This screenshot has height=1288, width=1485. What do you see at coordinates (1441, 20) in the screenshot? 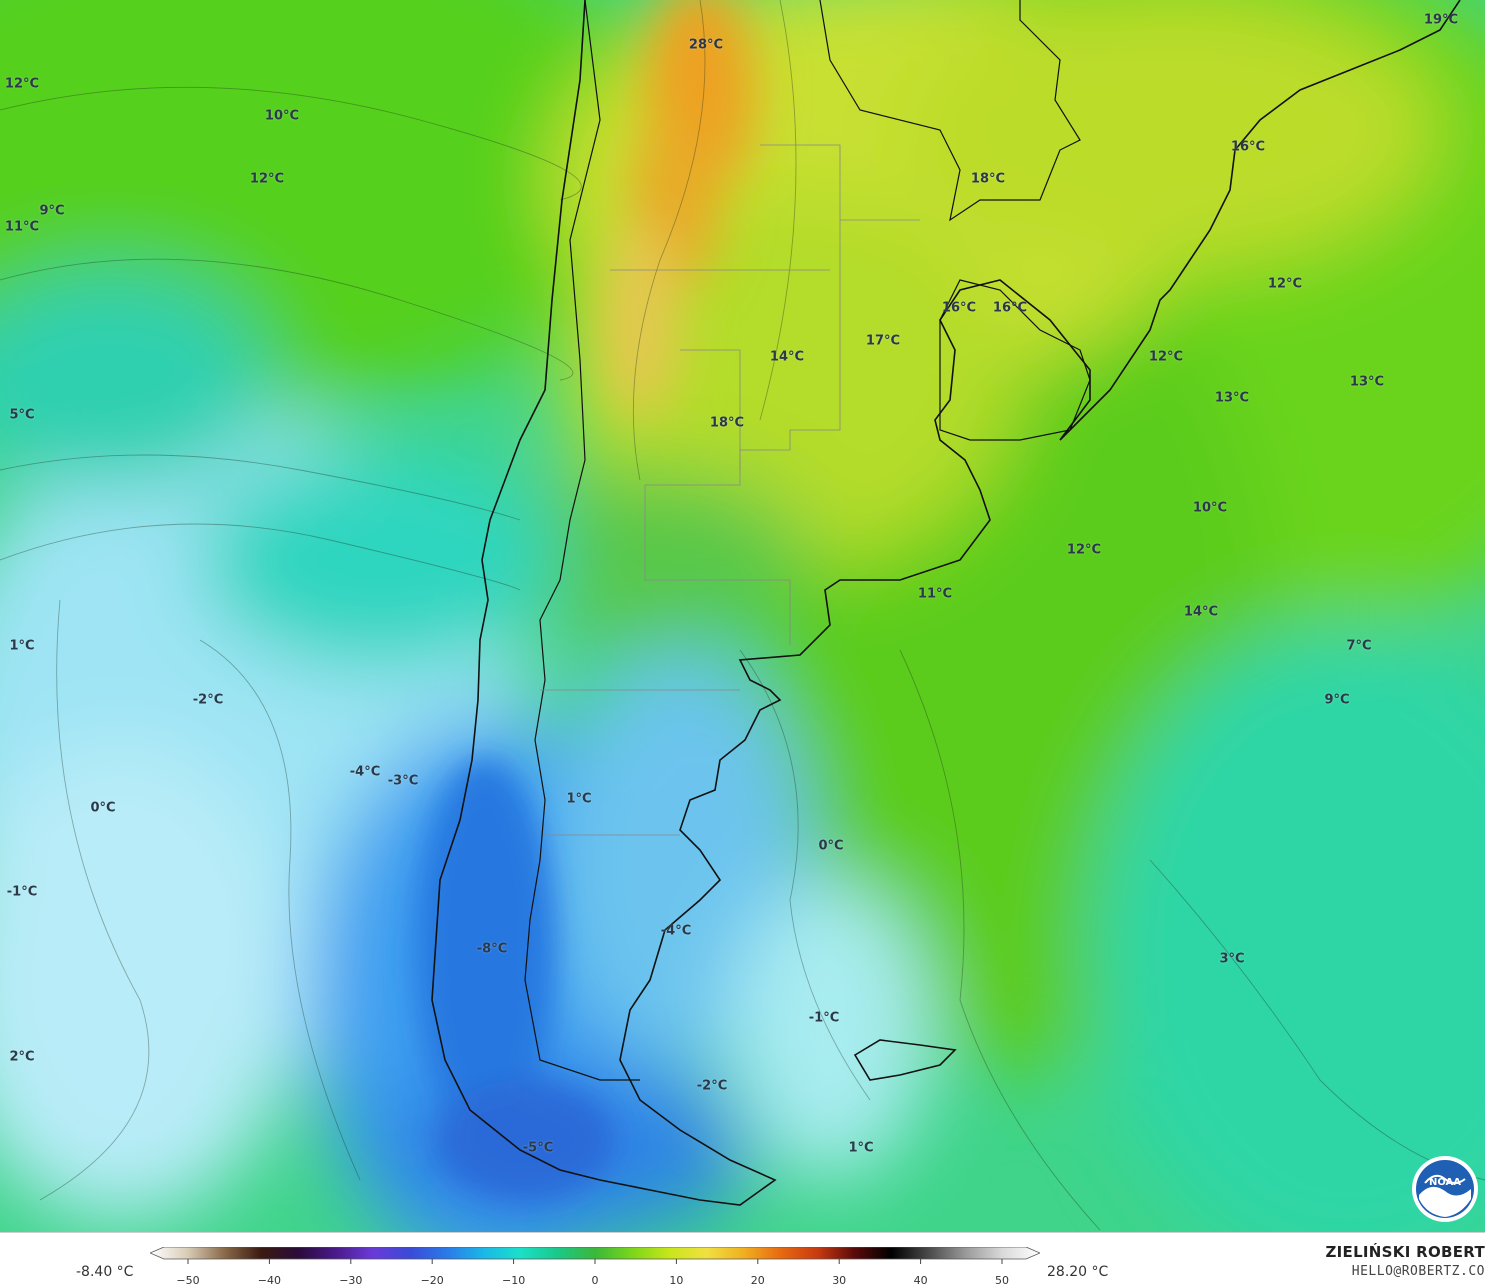
I see `temperature-label: 19°C` at bounding box center [1441, 20].